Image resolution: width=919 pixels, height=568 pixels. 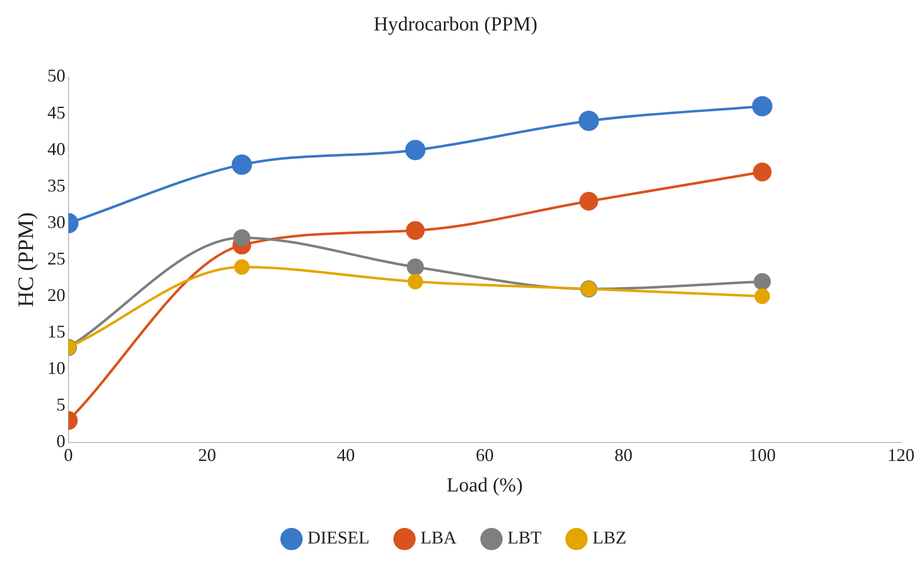 What do you see at coordinates (762, 454) in the screenshot?
I see `x-tick-label: 100` at bounding box center [762, 454].